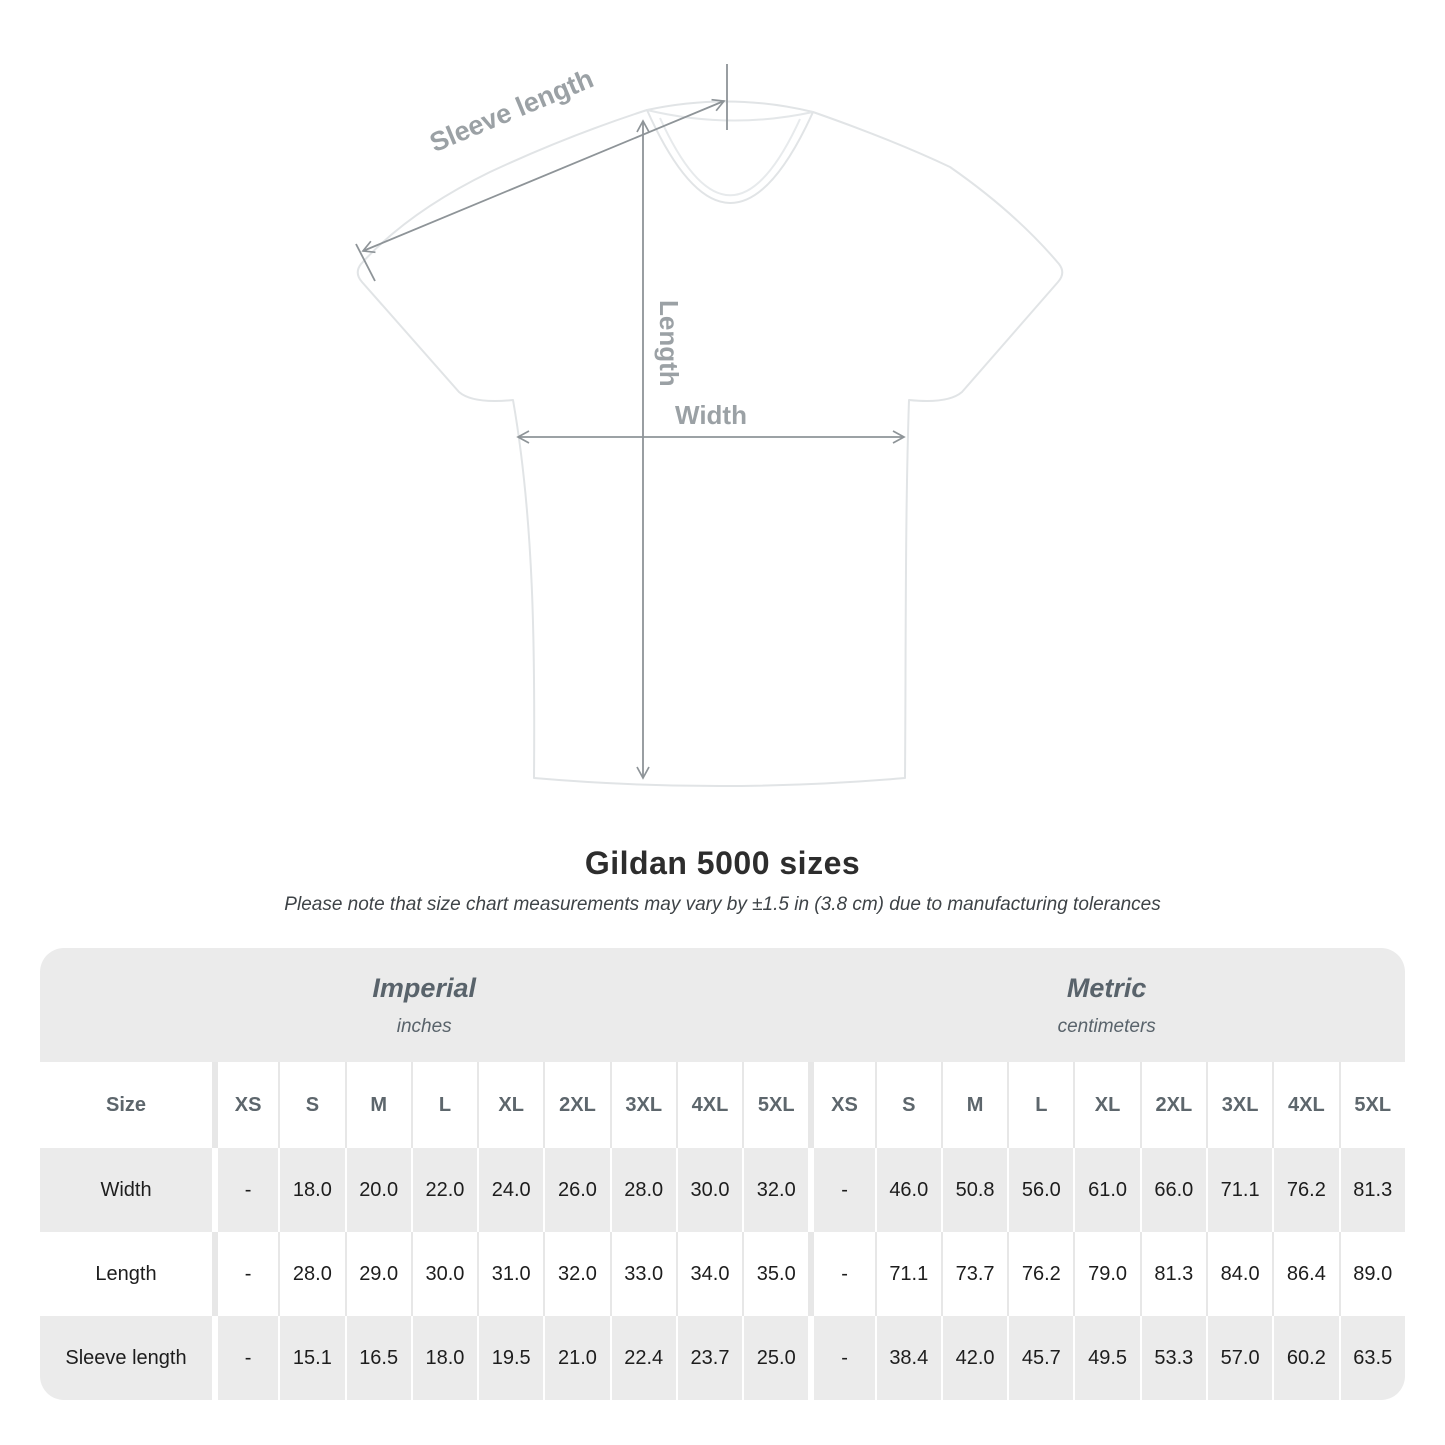 The image size is (1445, 1445). Describe the element at coordinates (1239, 1274) in the screenshot. I see `measurement-cell: 84.0` at that location.